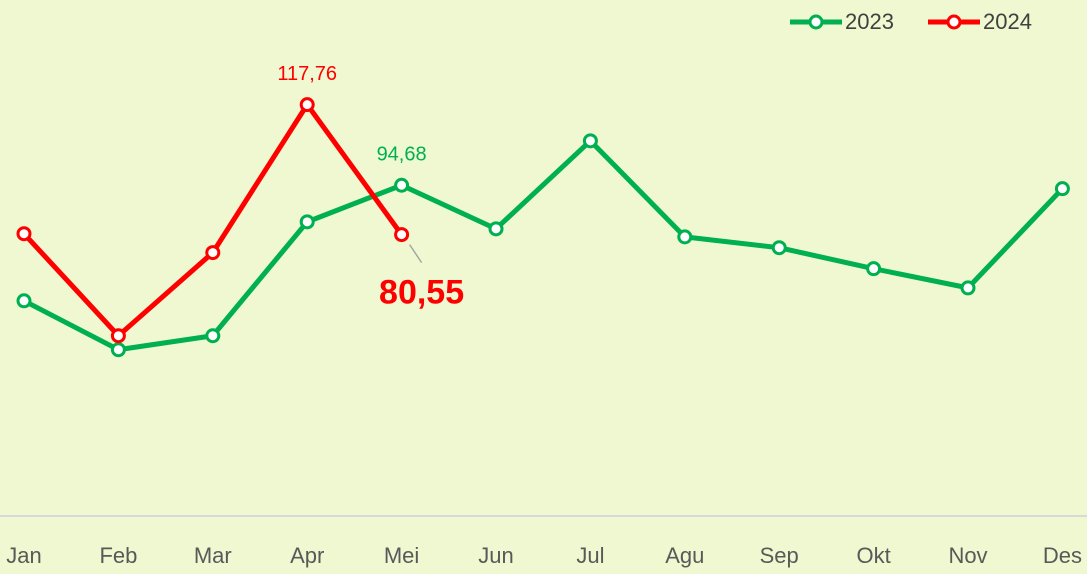 Image resolution: width=1087 pixels, height=574 pixels. I want to click on x-tick-label: Nov, so click(967, 555).